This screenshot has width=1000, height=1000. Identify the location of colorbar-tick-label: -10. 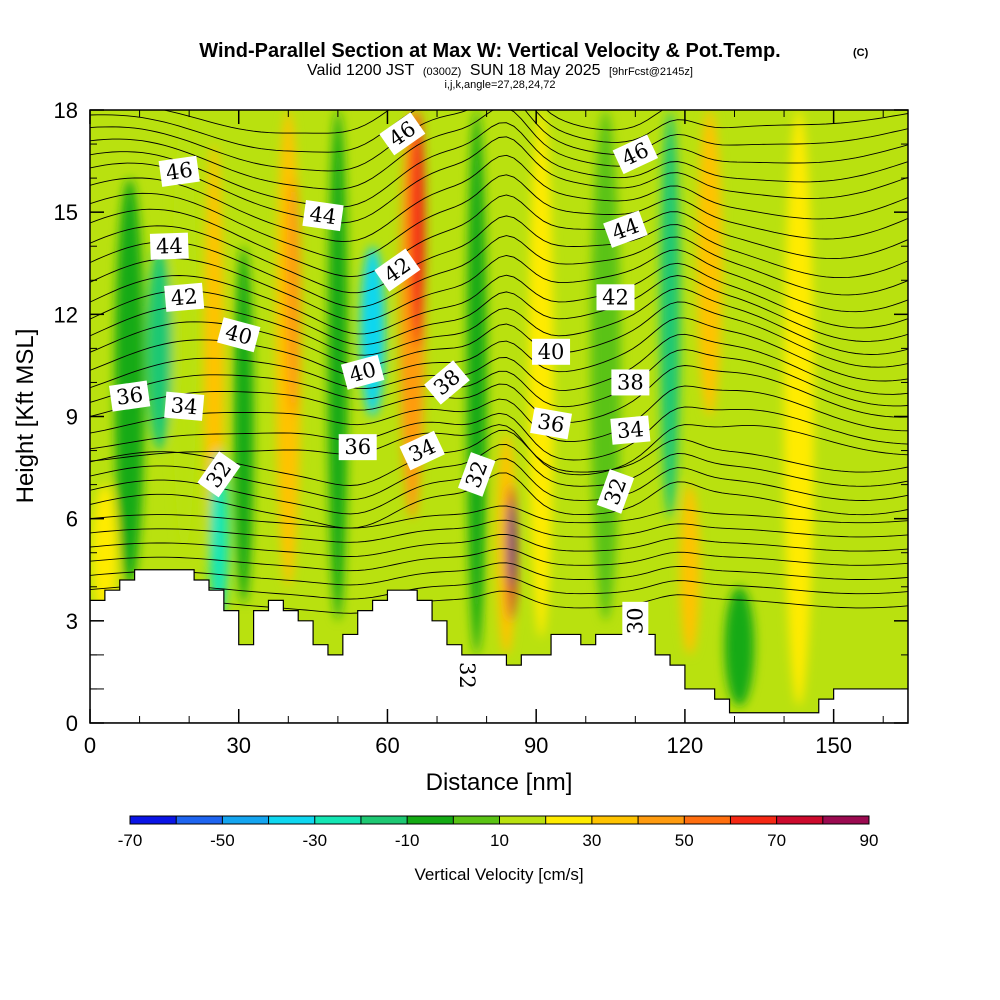
(407, 840).